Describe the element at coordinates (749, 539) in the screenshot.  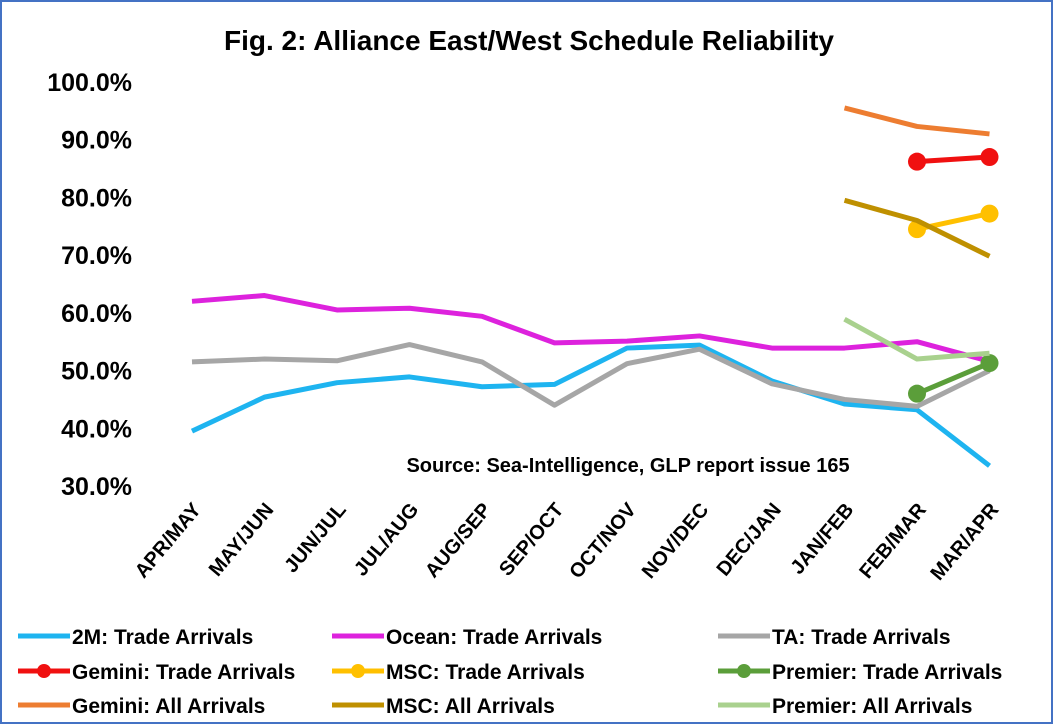
I see `x-tick-label: DEC/JAN` at that location.